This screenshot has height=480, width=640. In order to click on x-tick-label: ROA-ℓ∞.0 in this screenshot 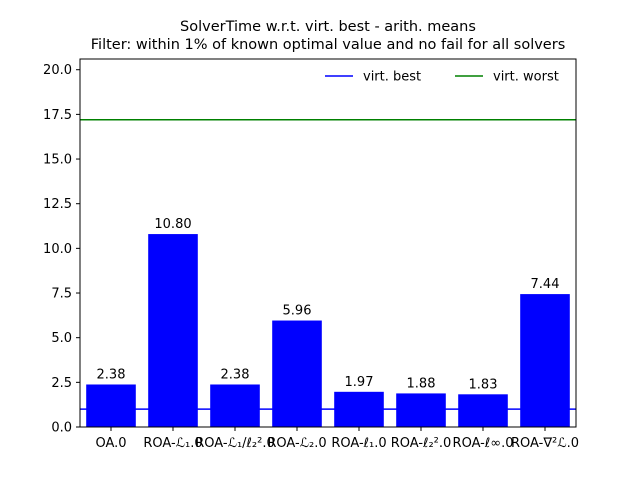, I will do `click(483, 443)`.